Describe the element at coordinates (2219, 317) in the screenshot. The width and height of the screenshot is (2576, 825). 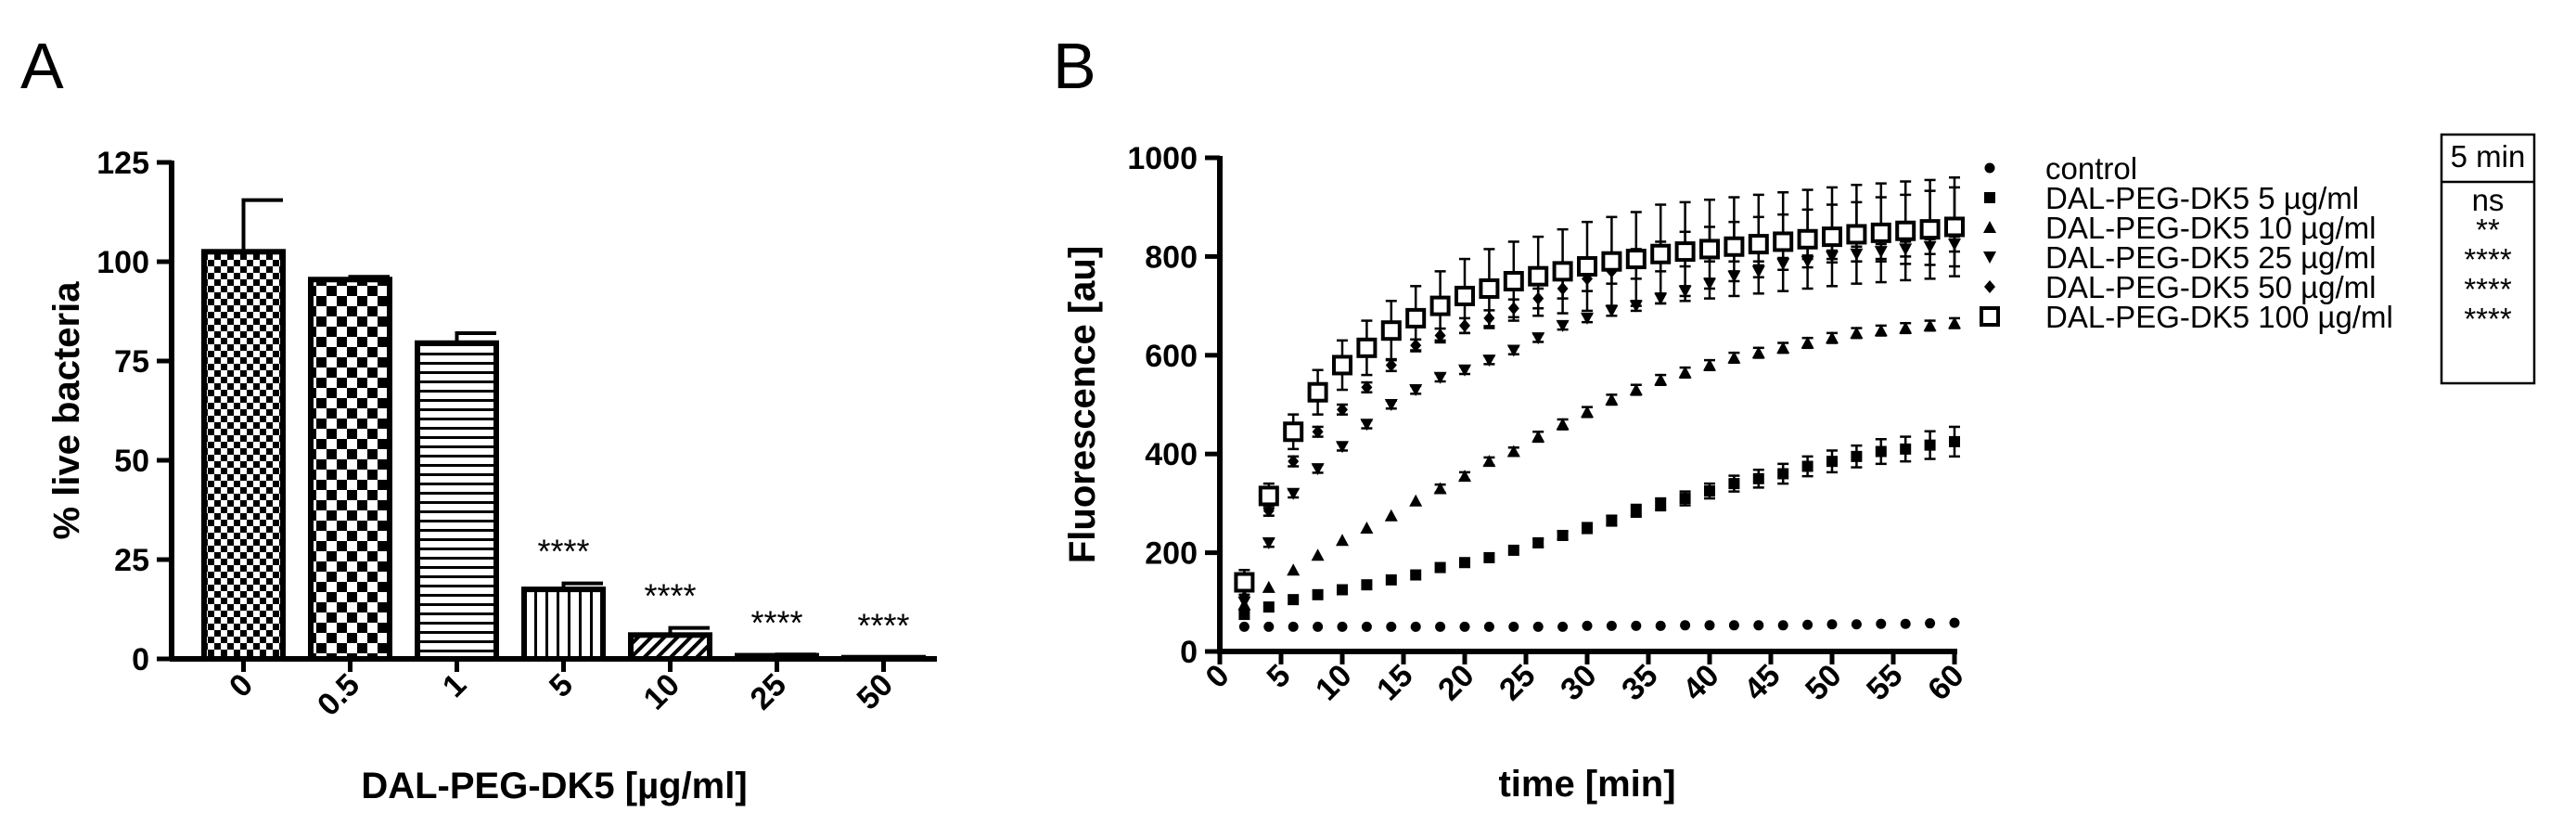
I see `legend-label-5: DAL-PEG-DK5 100 µg/ml` at that location.